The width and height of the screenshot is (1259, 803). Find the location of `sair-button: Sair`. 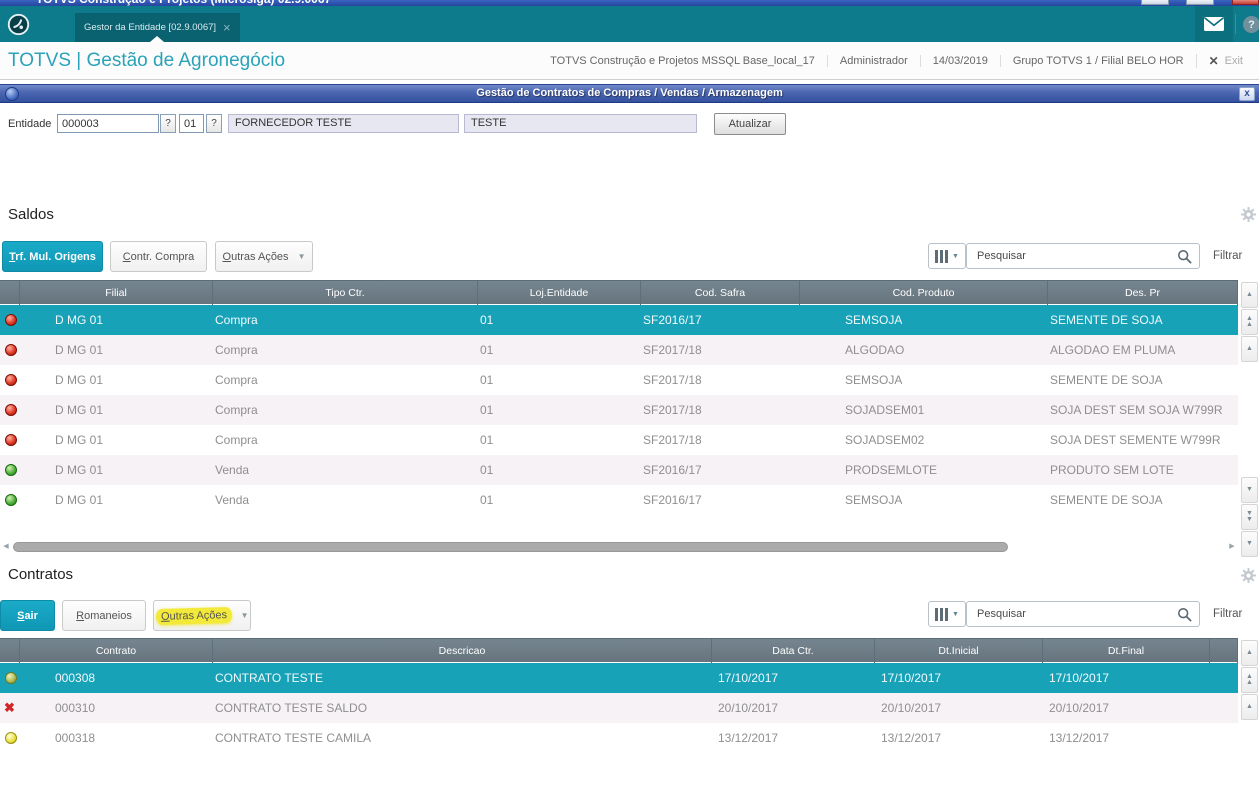

sair-button: Sair is located at coordinates (27, 615).